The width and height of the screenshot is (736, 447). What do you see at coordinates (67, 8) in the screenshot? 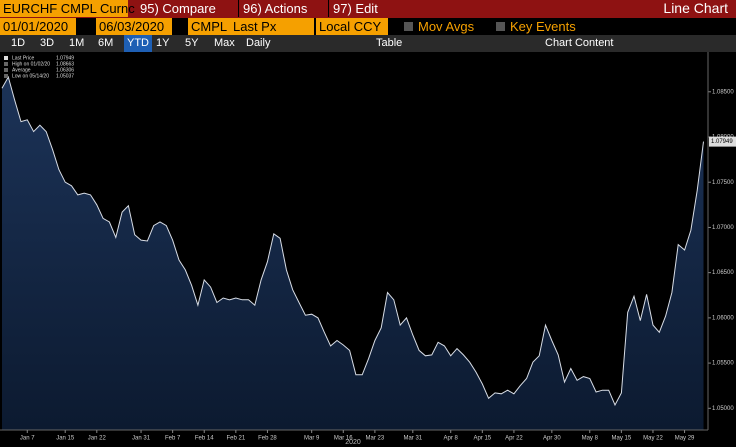
I see `security: EURCHF CMPL Curnc` at bounding box center [67, 8].